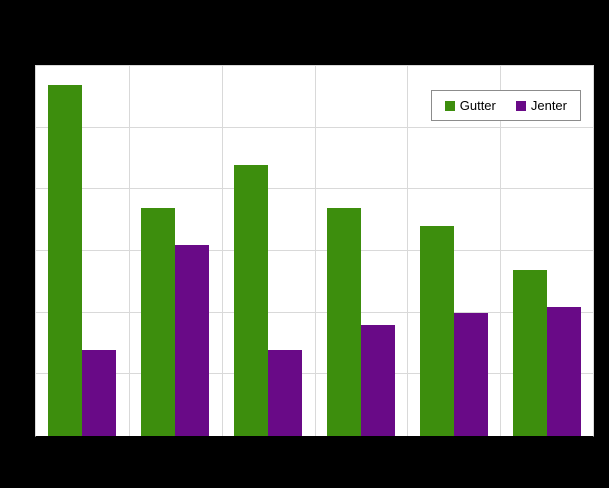 This screenshot has width=609, height=488. Describe the element at coordinates (314, 65) in the screenshot. I see `h-gridline` at that location.